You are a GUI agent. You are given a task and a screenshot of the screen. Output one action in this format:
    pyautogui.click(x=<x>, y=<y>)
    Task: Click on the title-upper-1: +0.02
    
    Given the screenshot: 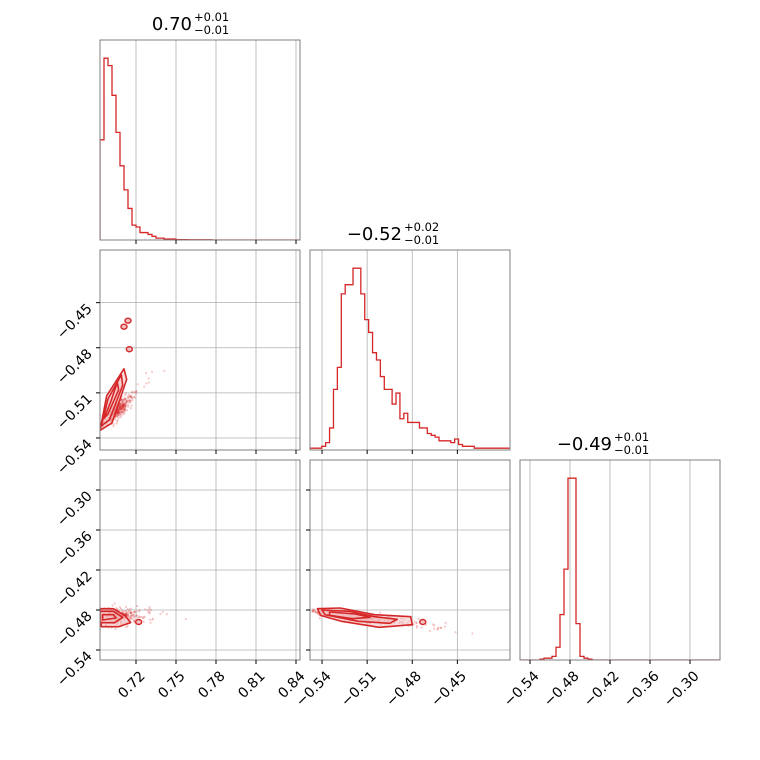 What is the action you would take?
    pyautogui.click(x=421, y=227)
    